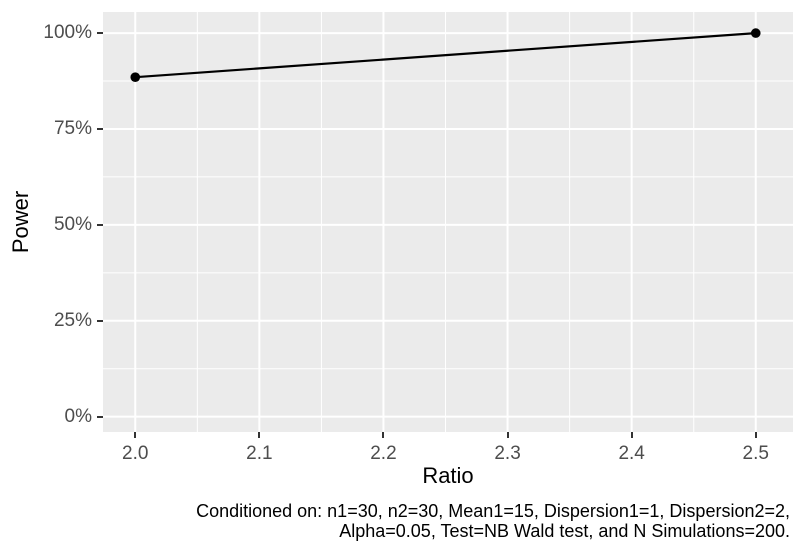  What do you see at coordinates (72, 224) in the screenshot?
I see `y-tick-label: 50%` at bounding box center [72, 224].